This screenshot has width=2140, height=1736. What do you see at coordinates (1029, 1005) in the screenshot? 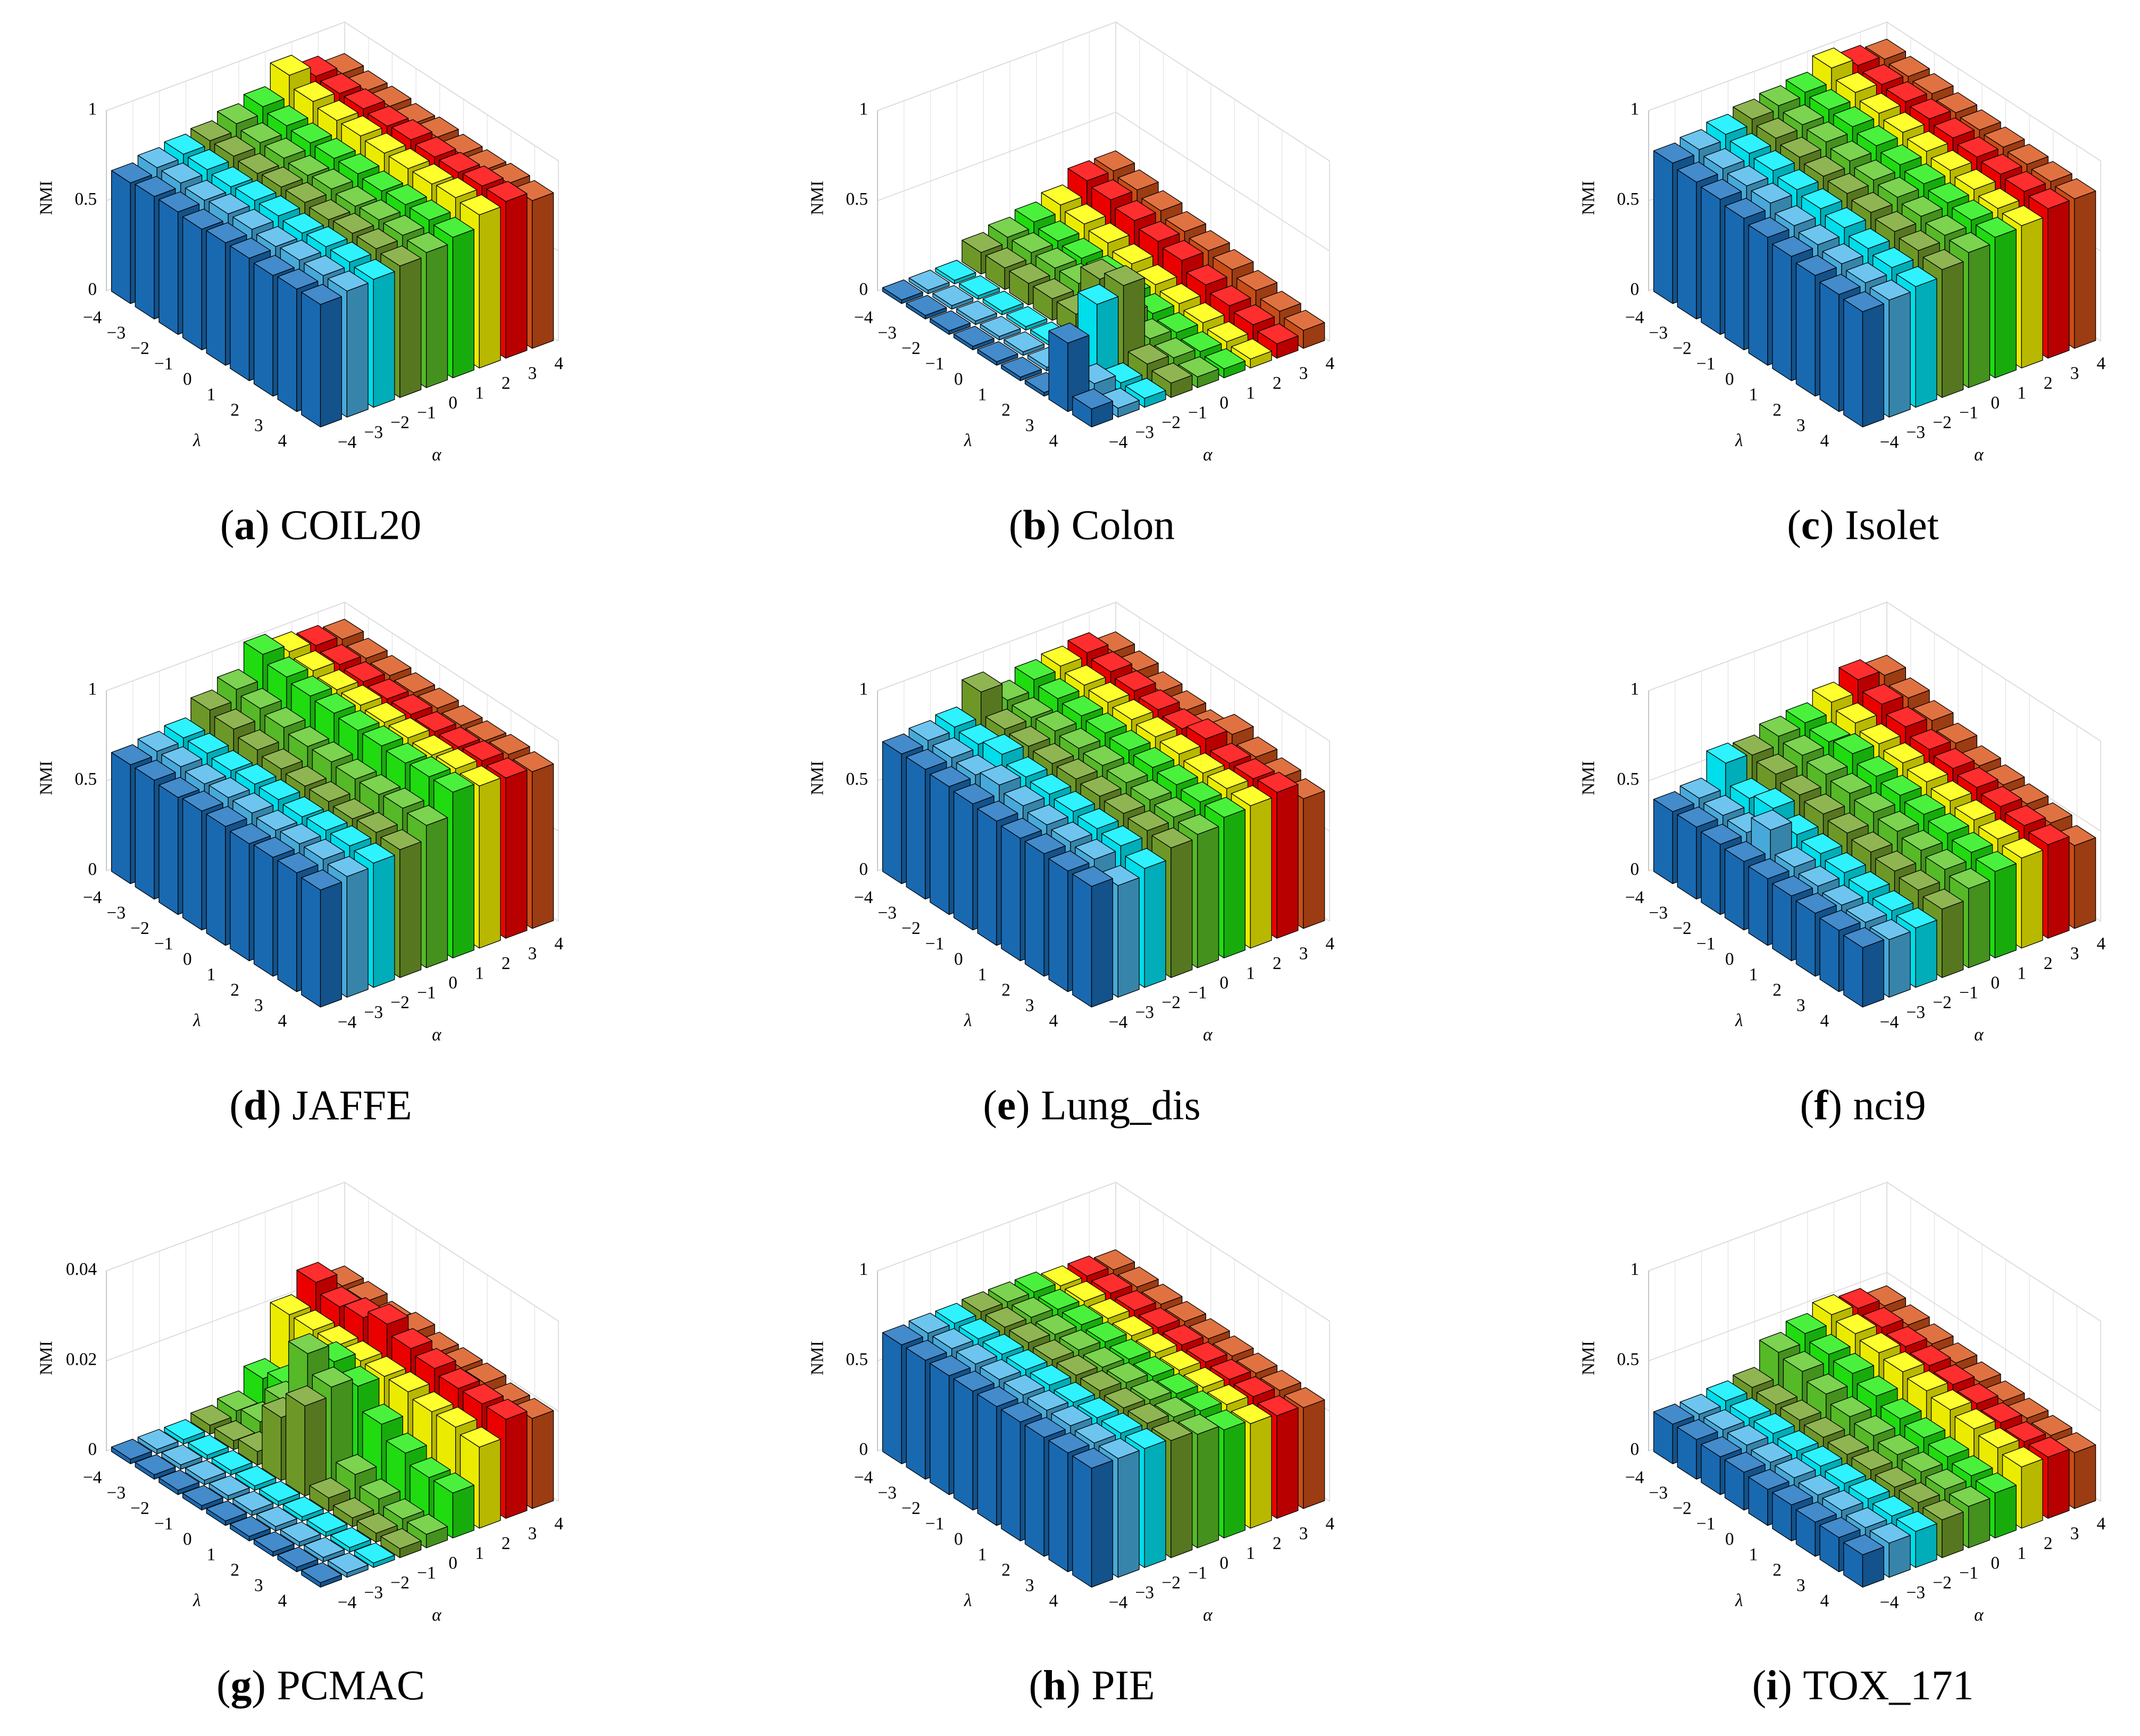
I see `x-tick-label: 3` at bounding box center [1029, 1005].